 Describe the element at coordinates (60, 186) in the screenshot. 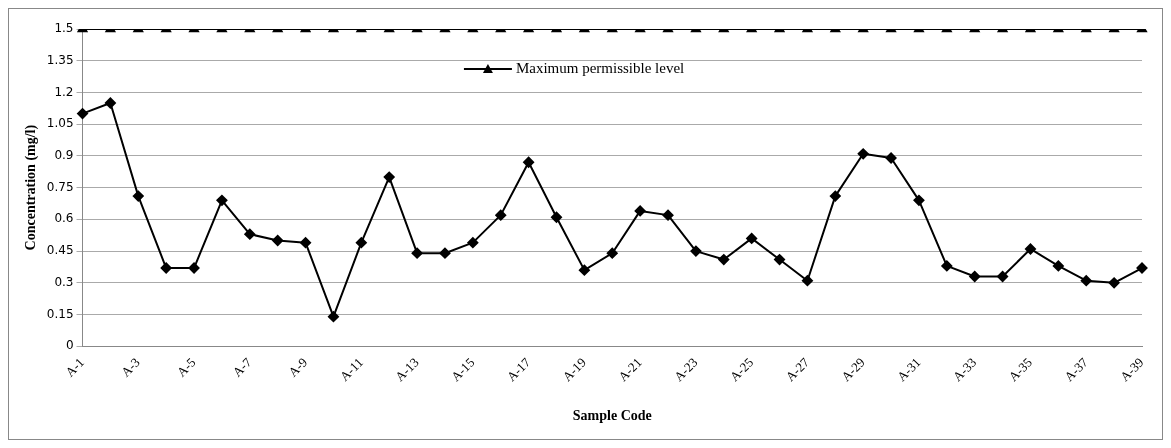

I see `y-tick-label: 0.75` at that location.